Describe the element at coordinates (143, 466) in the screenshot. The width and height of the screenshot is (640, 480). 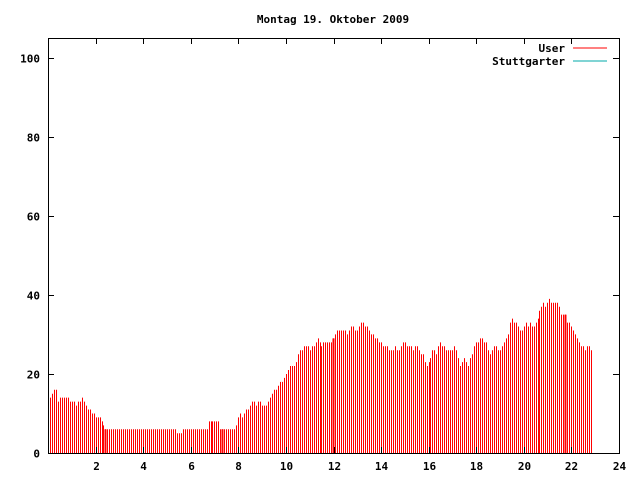
I see `x-tick-label: 4` at that location.